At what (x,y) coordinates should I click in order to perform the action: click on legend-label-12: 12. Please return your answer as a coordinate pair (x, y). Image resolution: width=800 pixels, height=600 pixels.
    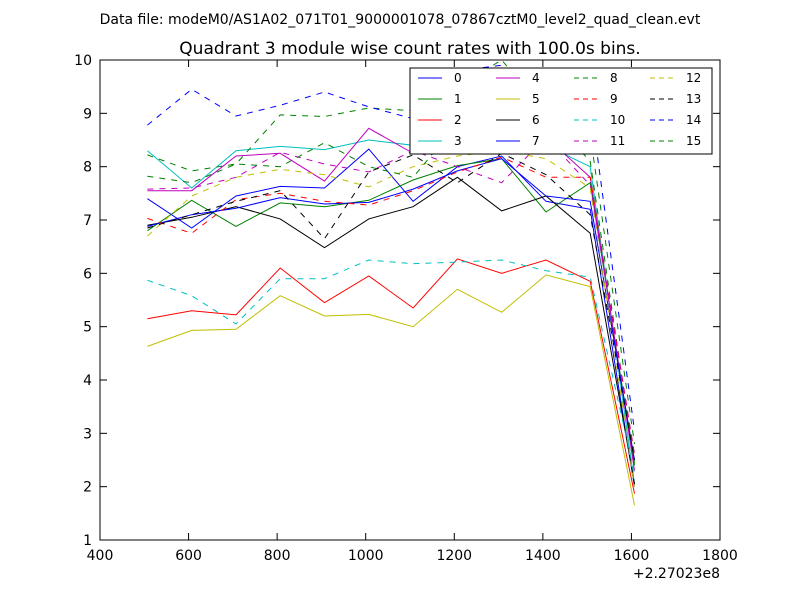
    Looking at the image, I should click on (693, 78).